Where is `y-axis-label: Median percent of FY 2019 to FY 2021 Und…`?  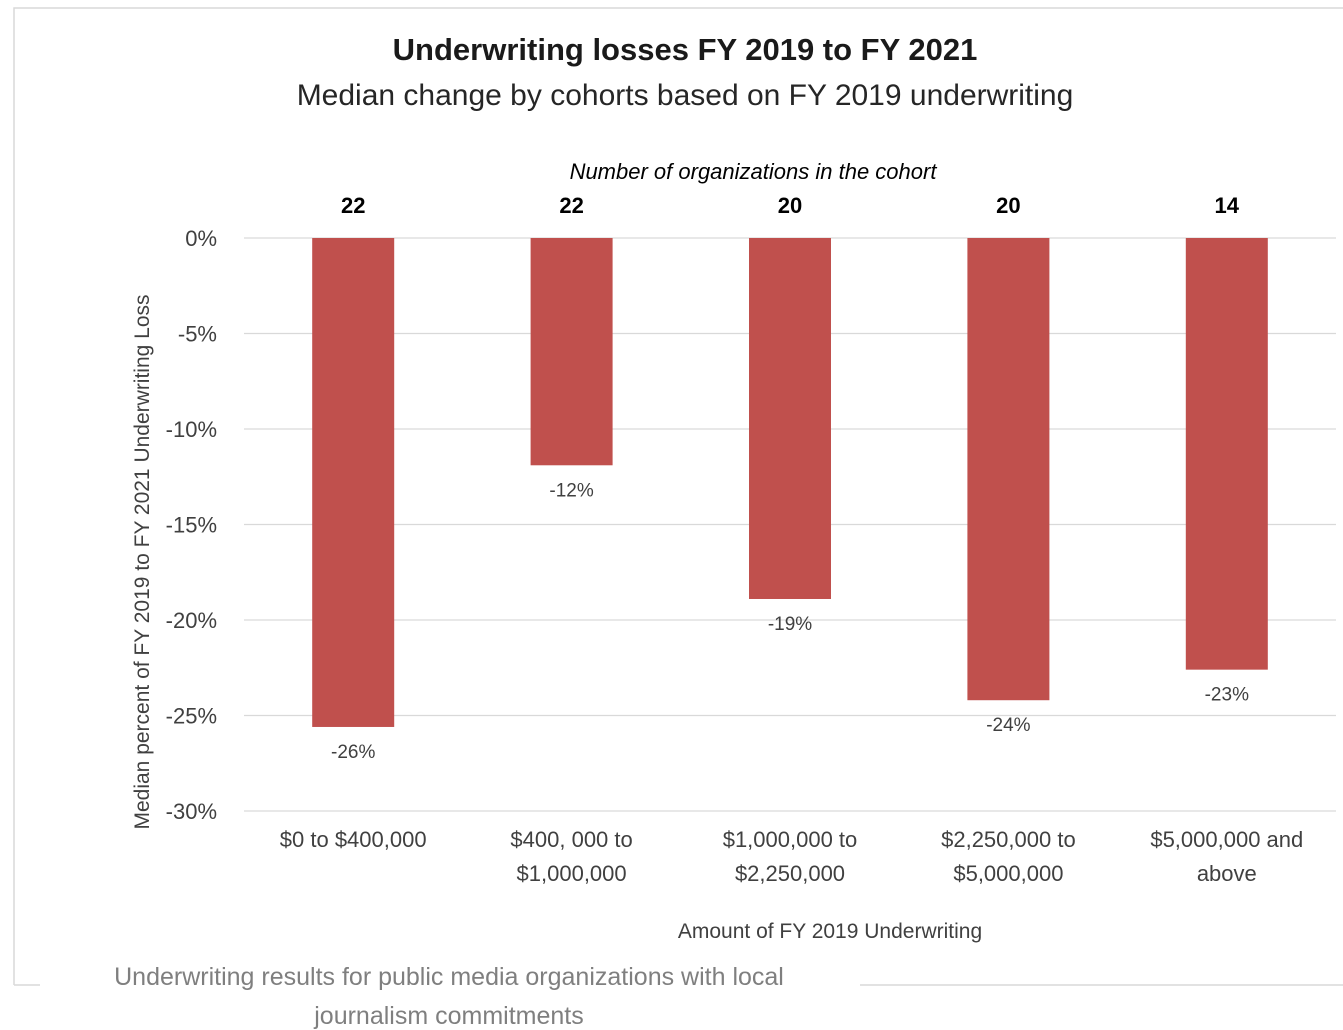
y-axis-label: Median percent of FY 2019 to FY 2021 Und… is located at coordinates (142, 561).